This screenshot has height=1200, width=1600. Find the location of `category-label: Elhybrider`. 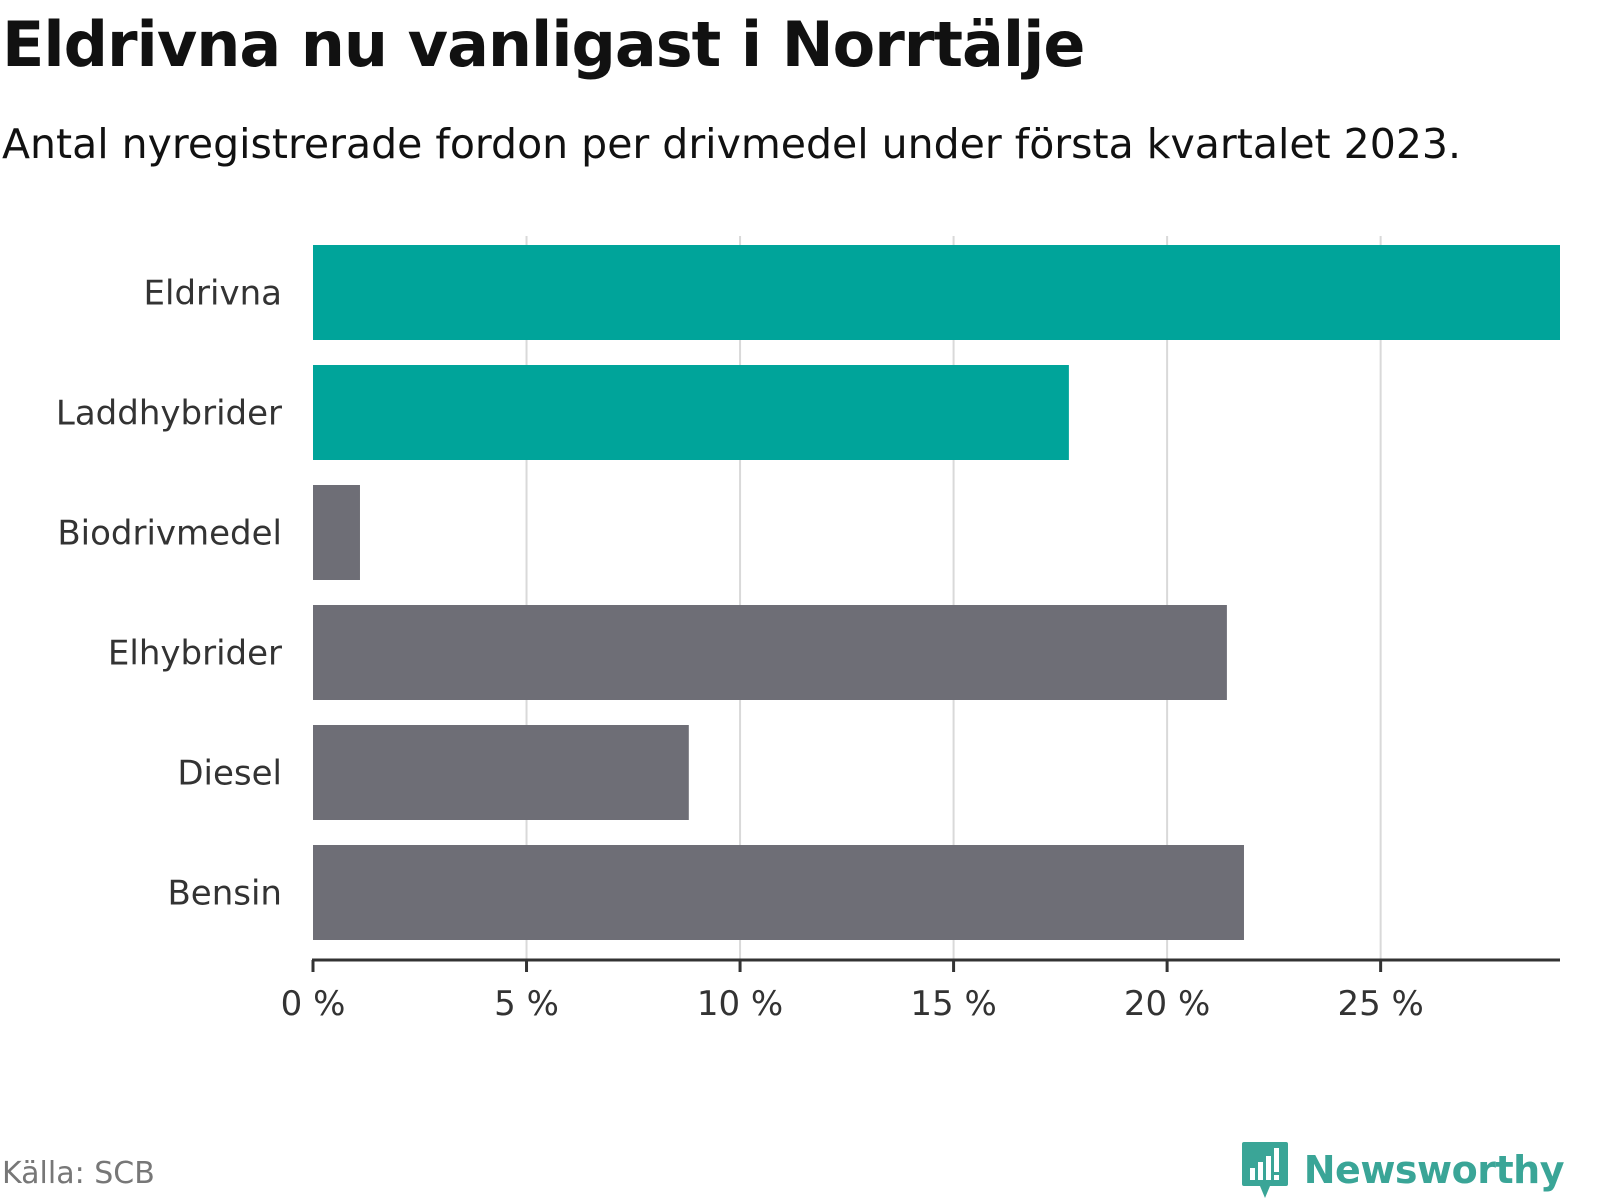

category-label: Elhybrider is located at coordinates (195, 654).